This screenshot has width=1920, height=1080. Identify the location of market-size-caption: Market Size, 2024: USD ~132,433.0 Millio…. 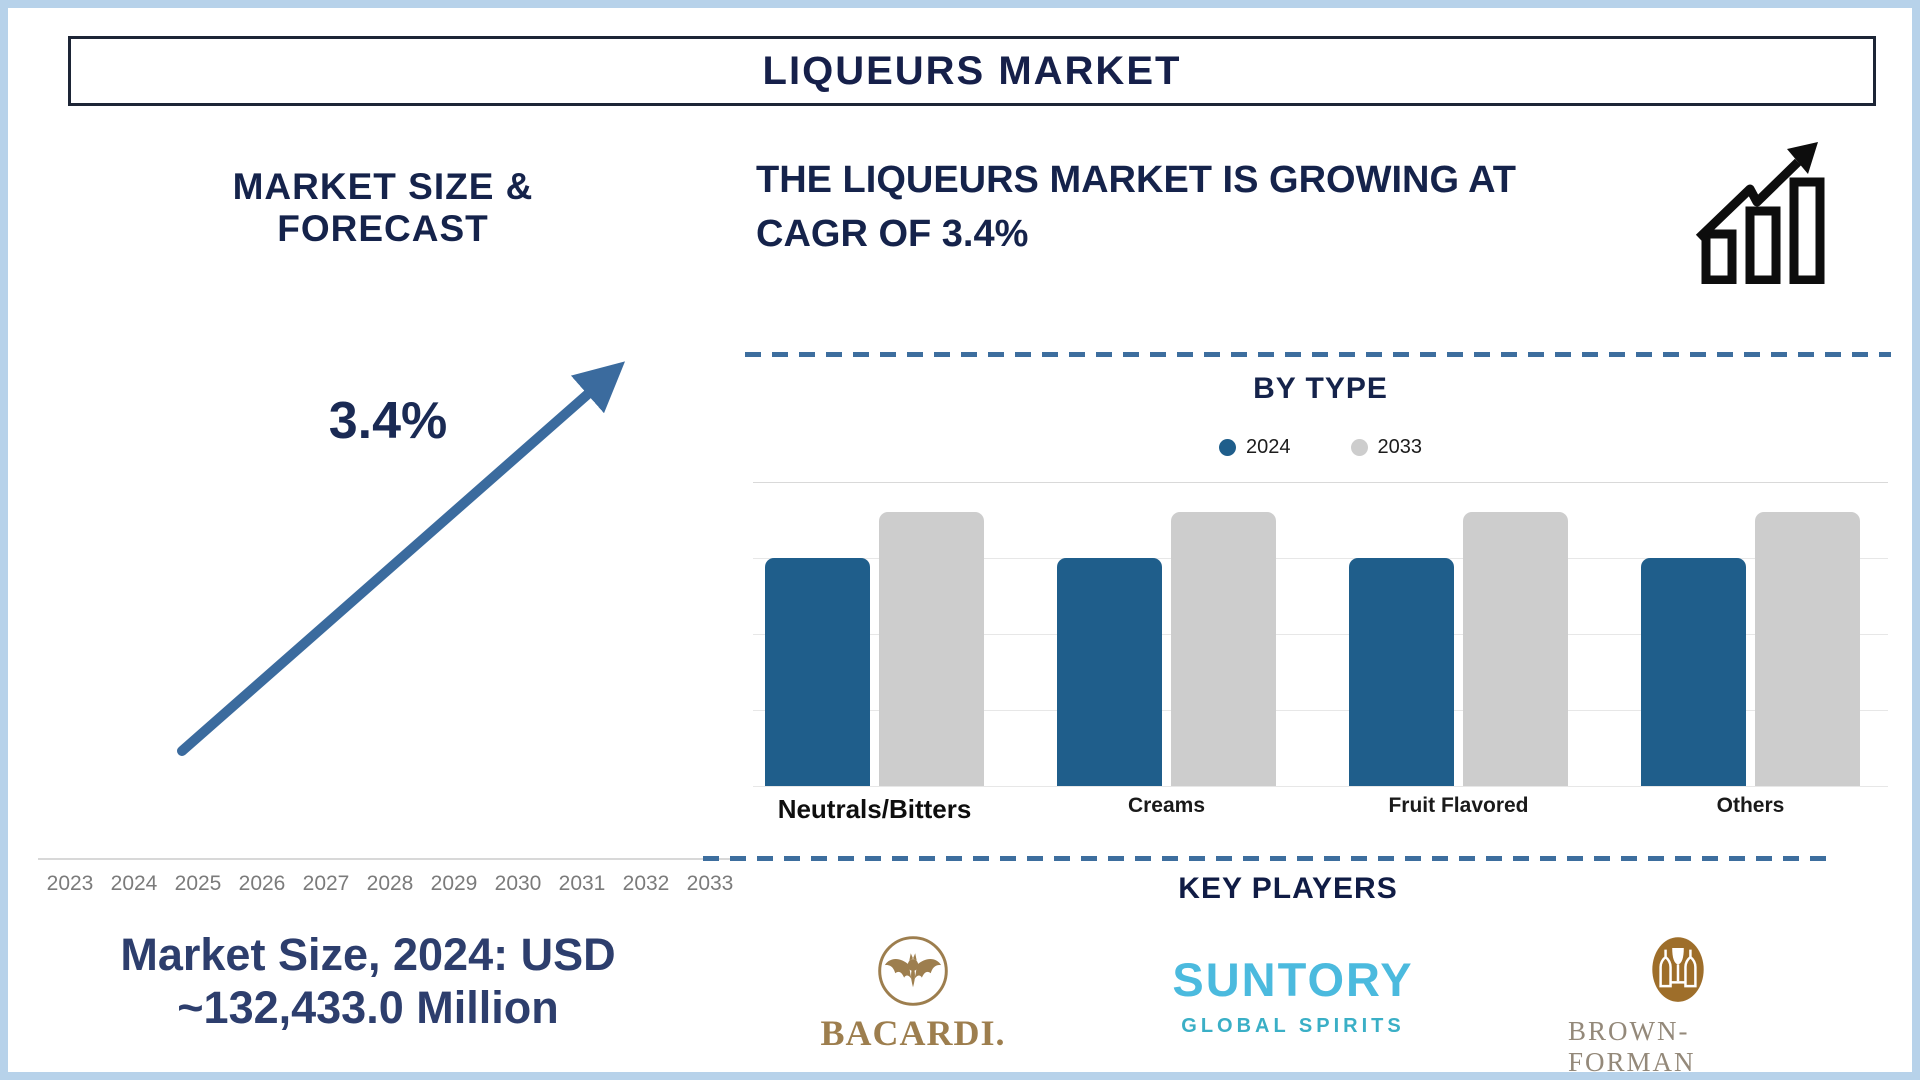
(368, 981).